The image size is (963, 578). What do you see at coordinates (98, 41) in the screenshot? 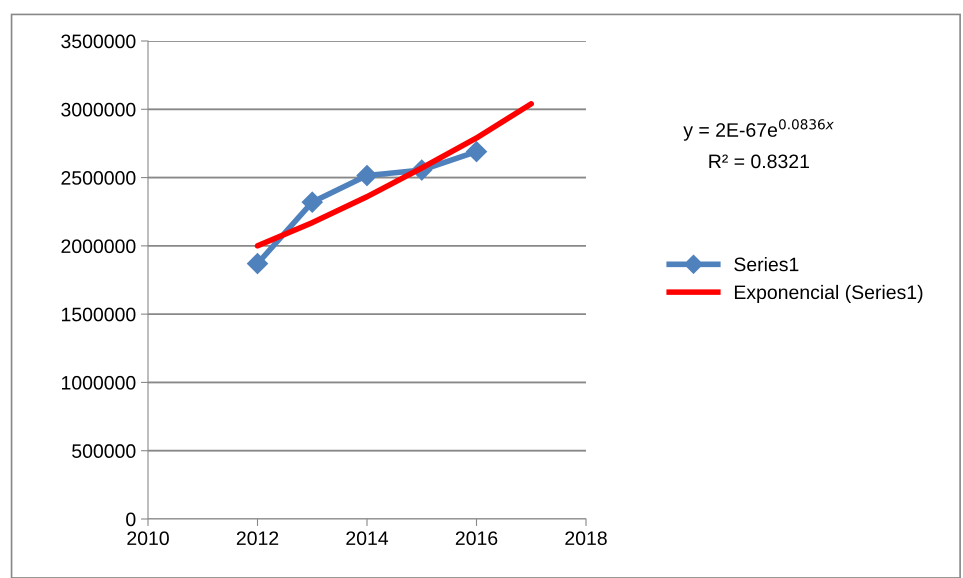
I see `y-tick-label: 3500000` at bounding box center [98, 41].